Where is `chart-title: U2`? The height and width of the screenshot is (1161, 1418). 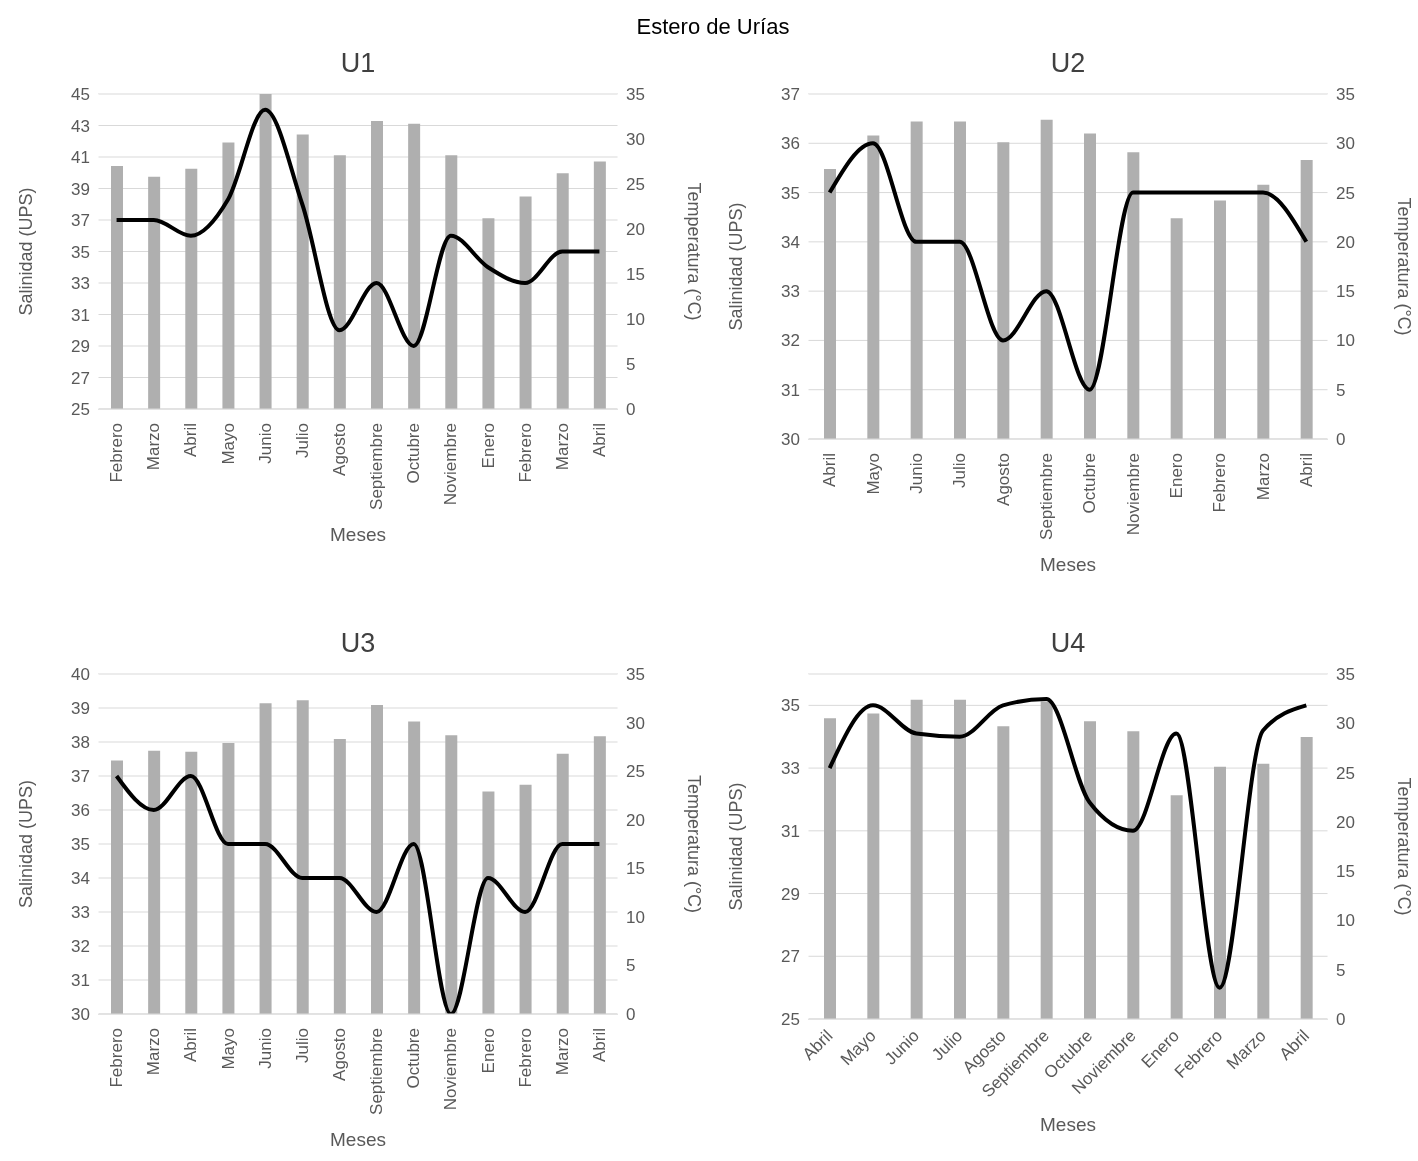
chart-title: U2 is located at coordinates (1068, 64).